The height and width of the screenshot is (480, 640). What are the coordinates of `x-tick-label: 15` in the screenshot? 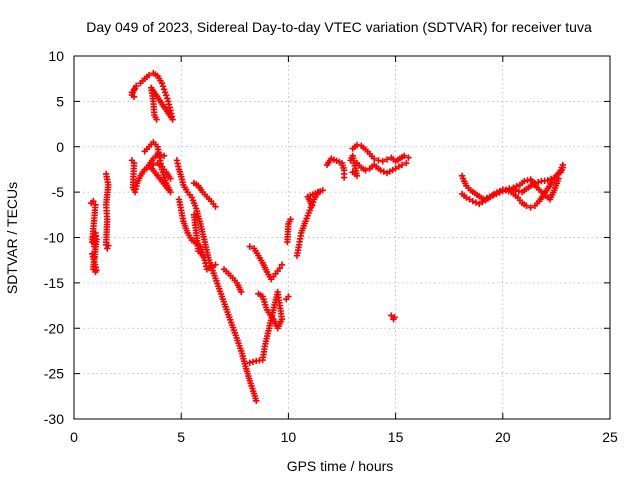 It's located at (396, 437).